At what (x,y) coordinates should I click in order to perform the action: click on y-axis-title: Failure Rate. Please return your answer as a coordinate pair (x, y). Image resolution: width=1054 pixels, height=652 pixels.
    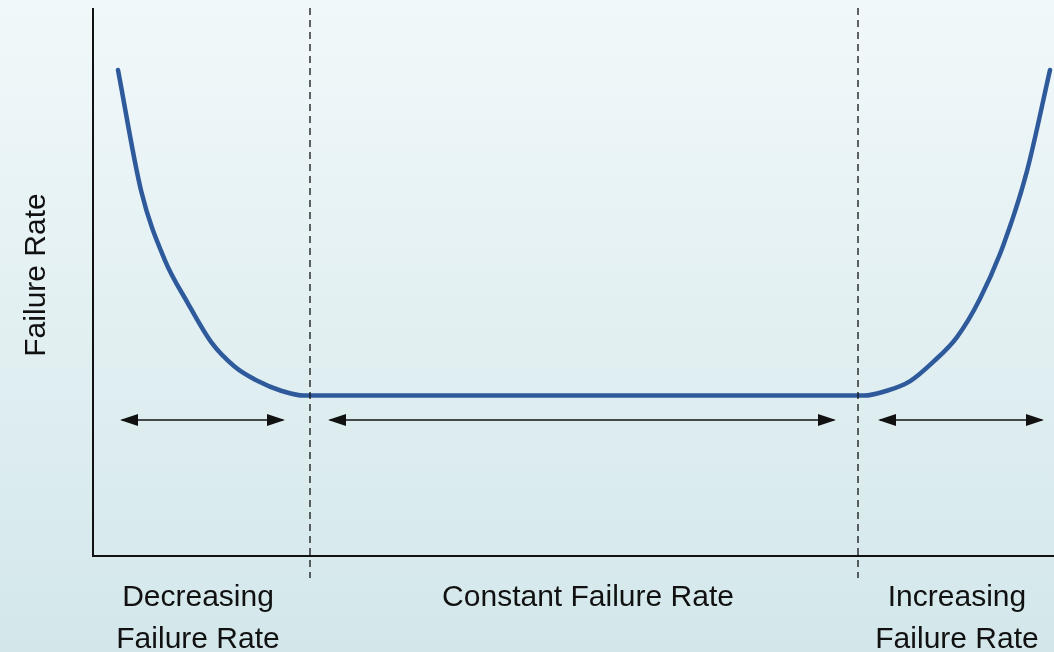
    Looking at the image, I should click on (35, 275).